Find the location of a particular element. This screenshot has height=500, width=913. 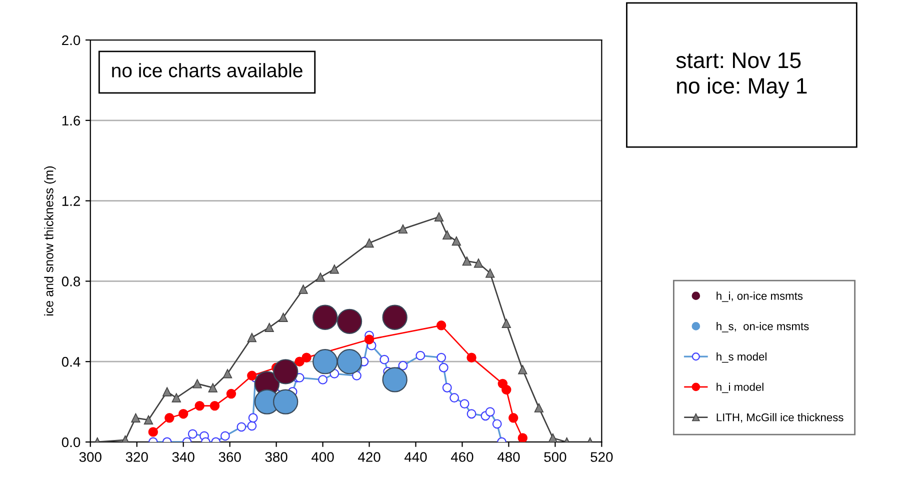

x-tick-label: 340 is located at coordinates (183, 457).